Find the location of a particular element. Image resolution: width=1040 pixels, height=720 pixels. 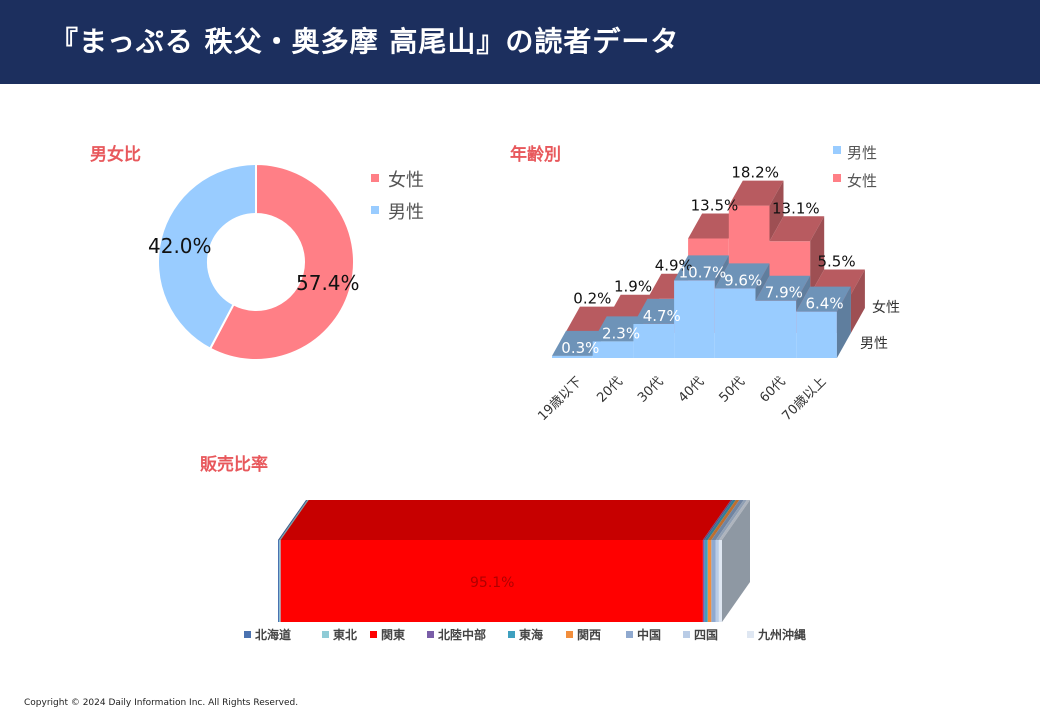

bar-male-data-label: 2.3% is located at coordinates (621, 333).